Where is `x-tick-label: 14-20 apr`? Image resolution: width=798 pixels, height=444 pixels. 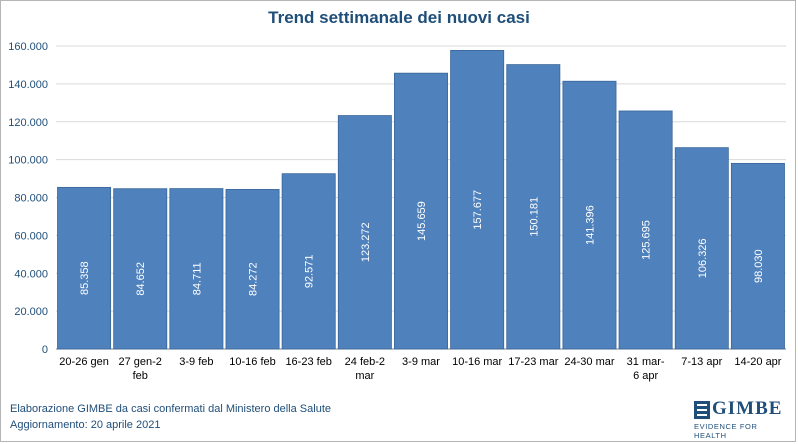
x-tick-label: 14-20 apr is located at coordinates (757, 362).